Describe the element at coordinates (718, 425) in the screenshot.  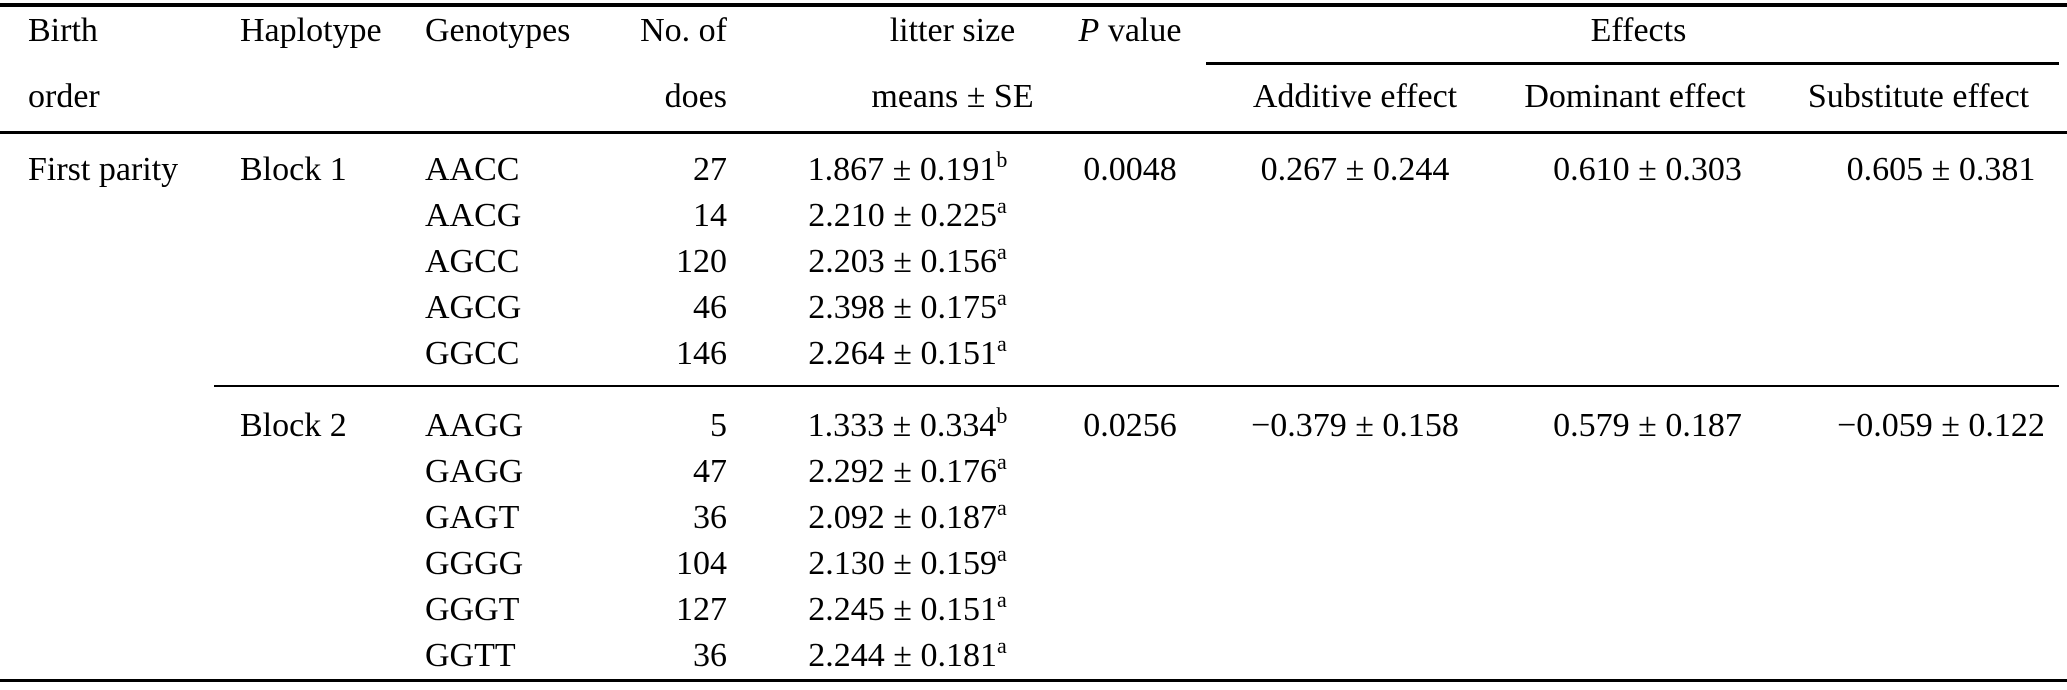
I see `does-count-cell: 5` at that location.